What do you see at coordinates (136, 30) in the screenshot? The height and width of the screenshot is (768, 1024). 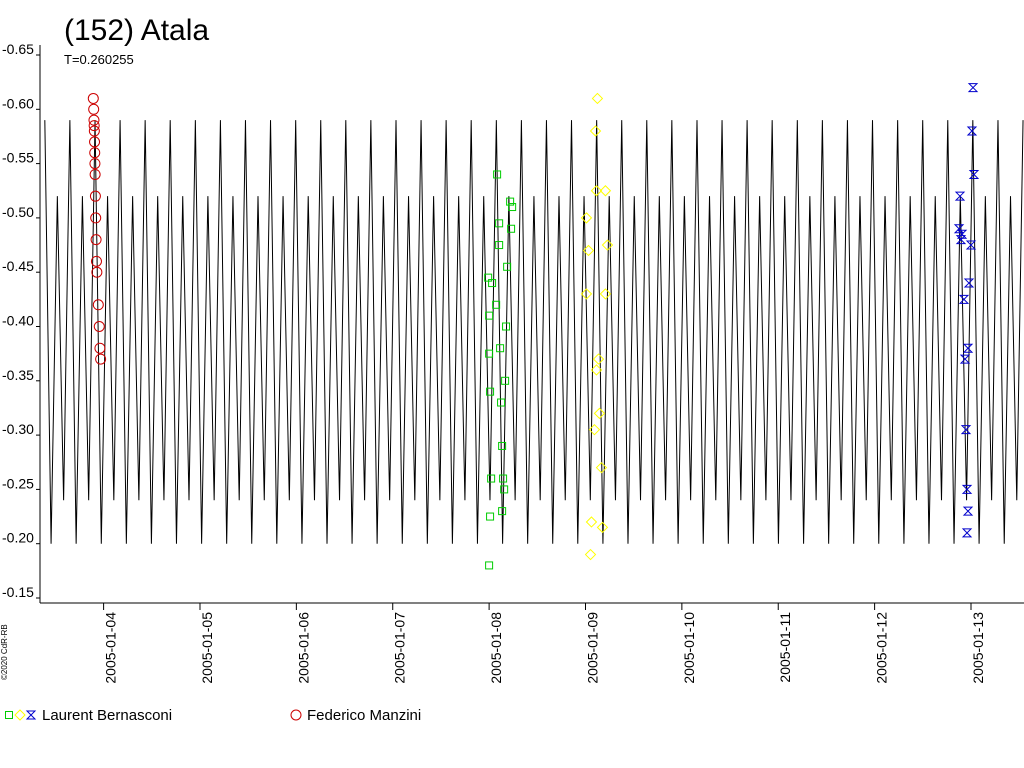 I see `chart-title: (152) Atala` at bounding box center [136, 30].